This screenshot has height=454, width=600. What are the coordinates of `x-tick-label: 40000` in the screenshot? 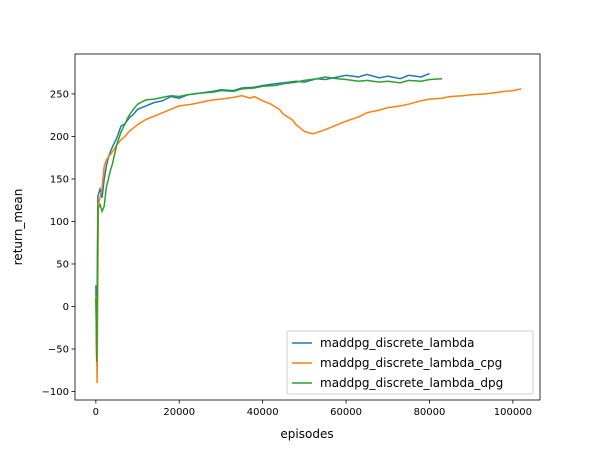 It's located at (263, 412).